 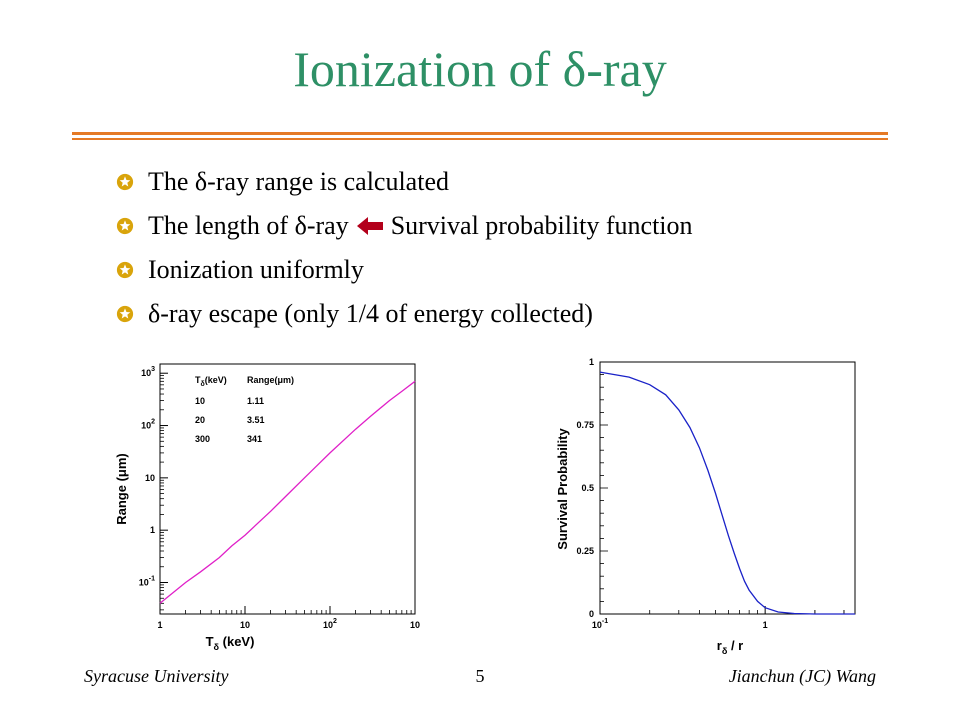 What do you see at coordinates (256, 420) in the screenshot?
I see `table-cell: 3.51` at bounding box center [256, 420].